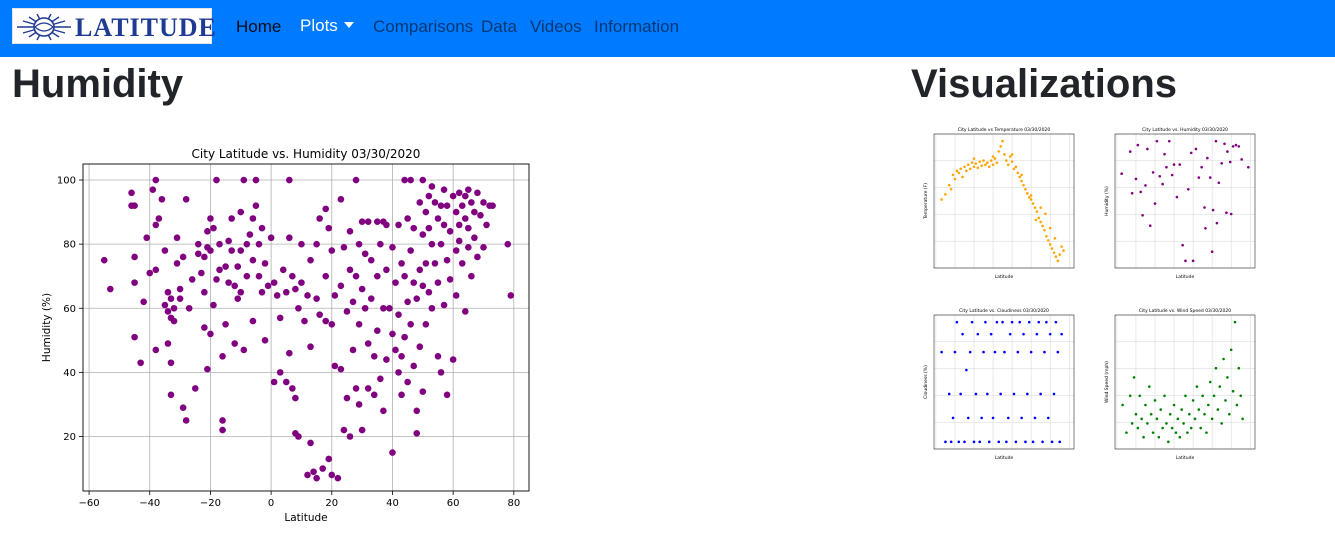 Image resolution: width=1335 pixels, height=548 pixels. I want to click on thumb-frame, so click(1004, 201).